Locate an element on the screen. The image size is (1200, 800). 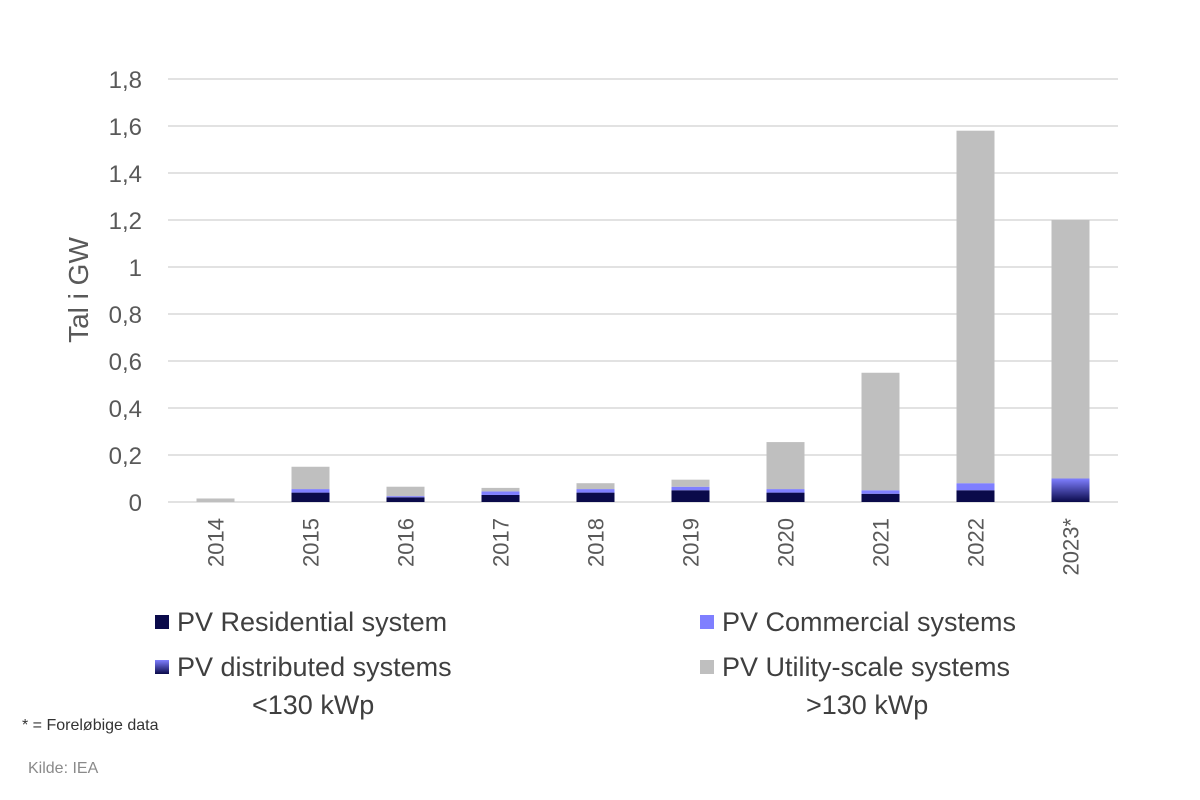
y-tick-label-7: 1,4 is located at coordinates (125, 174).